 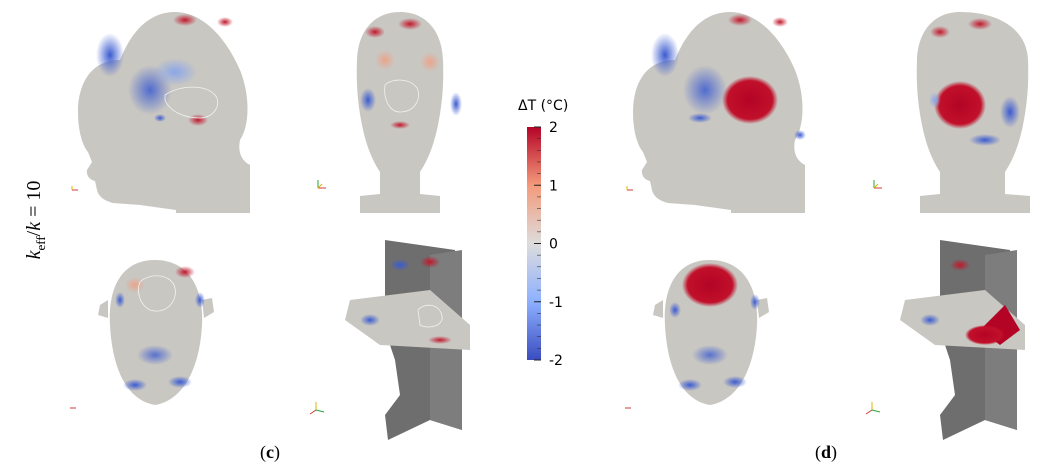 What do you see at coordinates (945, 340) in the screenshot?
I see `panel-d-3d-view` at bounding box center [945, 340].